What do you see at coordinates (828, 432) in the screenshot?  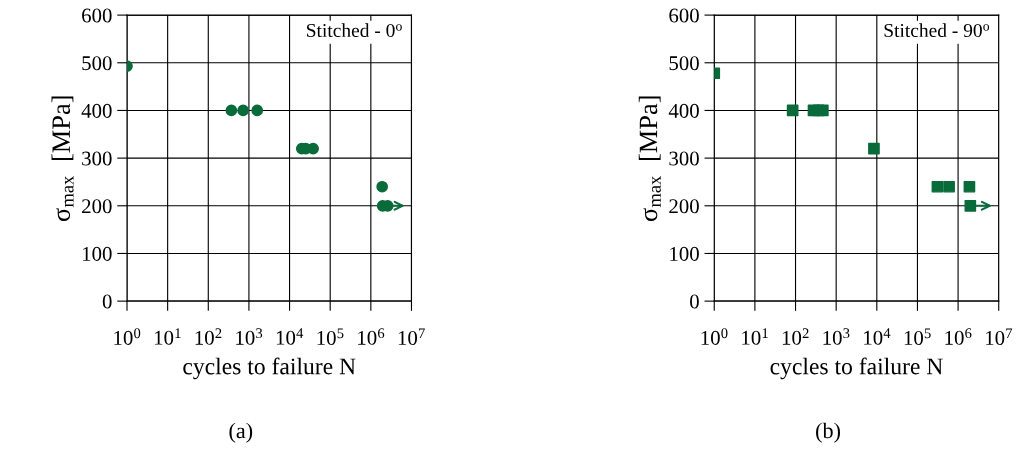 I see `text: (b)` at bounding box center [828, 432].